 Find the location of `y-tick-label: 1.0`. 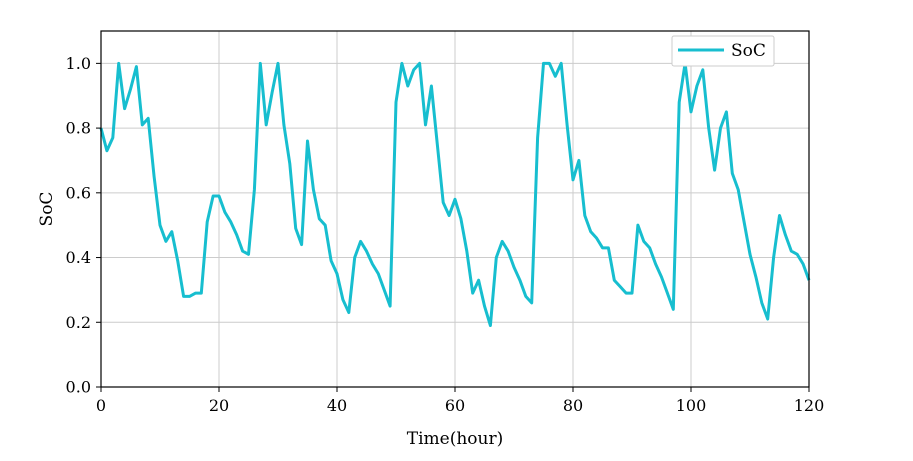

y-tick-label: 1.0 is located at coordinates (78, 63).